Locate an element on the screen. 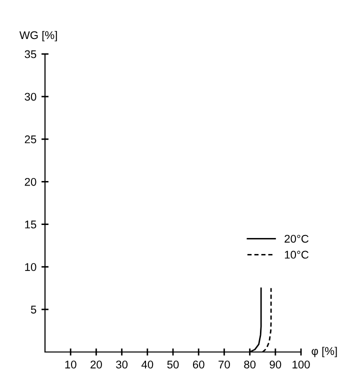 The width and height of the screenshot is (351, 389). x-tick-label: 80 is located at coordinates (250, 364).